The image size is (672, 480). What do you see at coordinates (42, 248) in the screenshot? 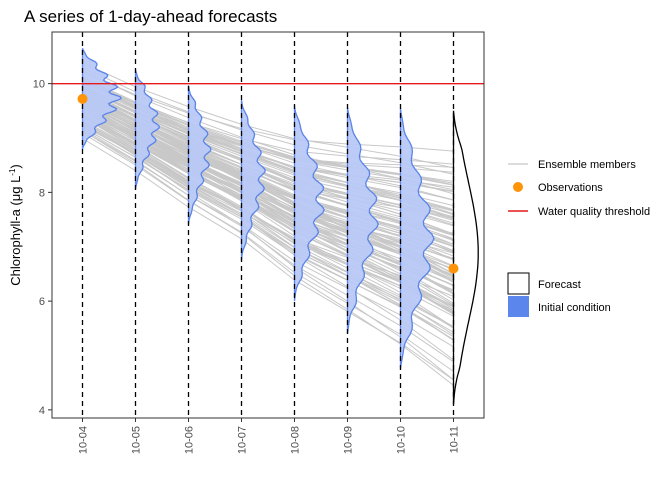
I see `y-axis: 4 6 8 10` at bounding box center [42, 248].